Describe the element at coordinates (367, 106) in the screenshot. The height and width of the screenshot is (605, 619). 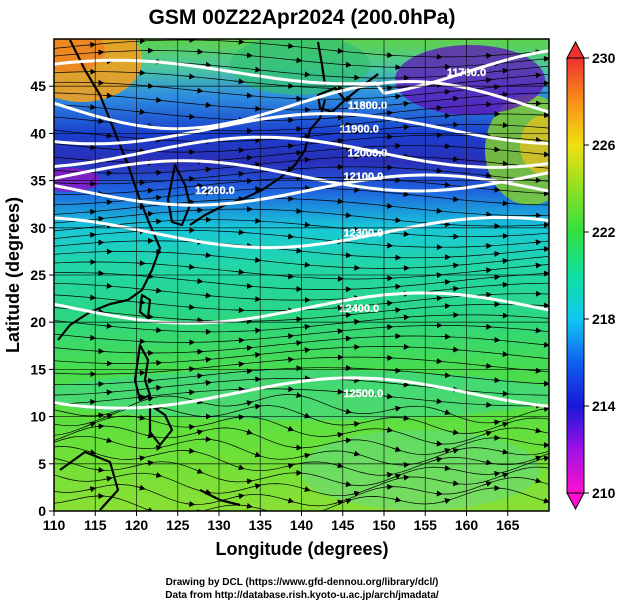
I see `contour-label: 11800.0` at that location.